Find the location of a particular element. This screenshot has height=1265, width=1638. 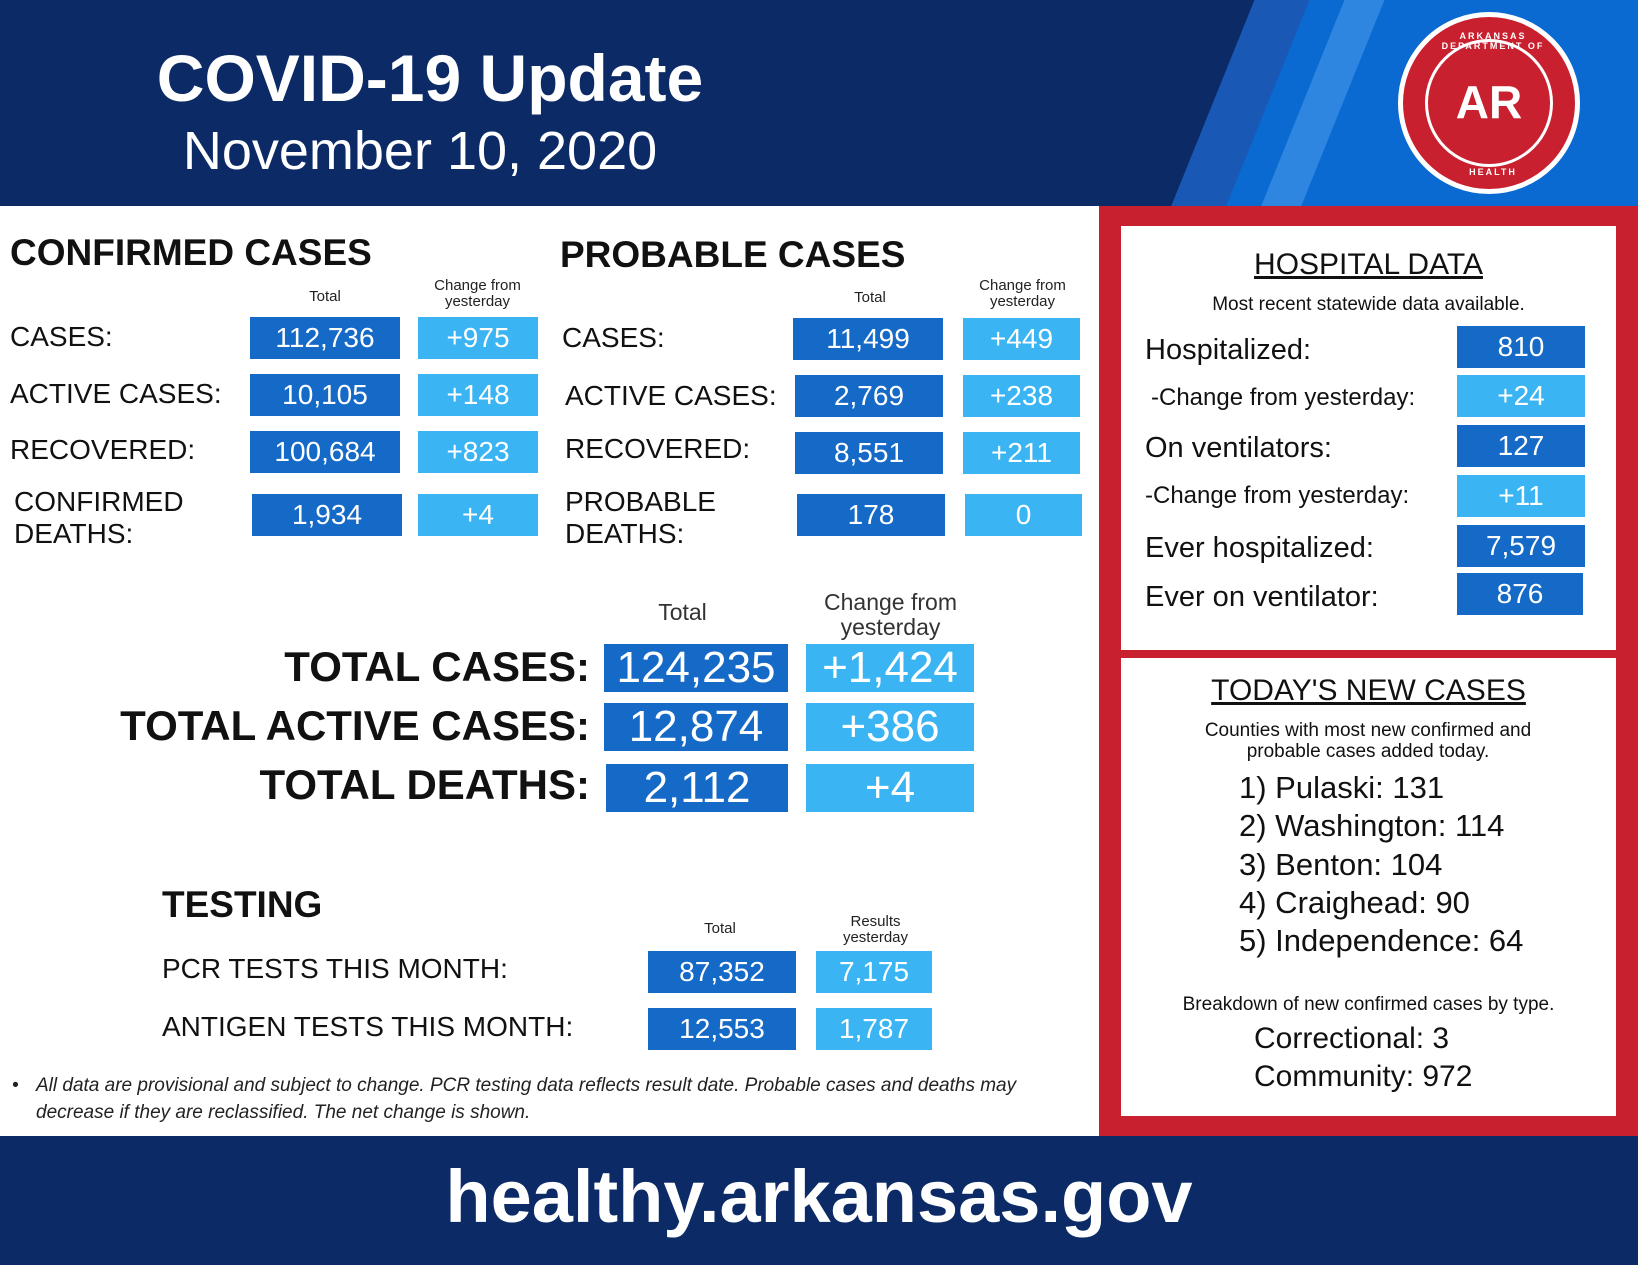

totals-col-change: Change from yesterday is located at coordinates (890, 614).